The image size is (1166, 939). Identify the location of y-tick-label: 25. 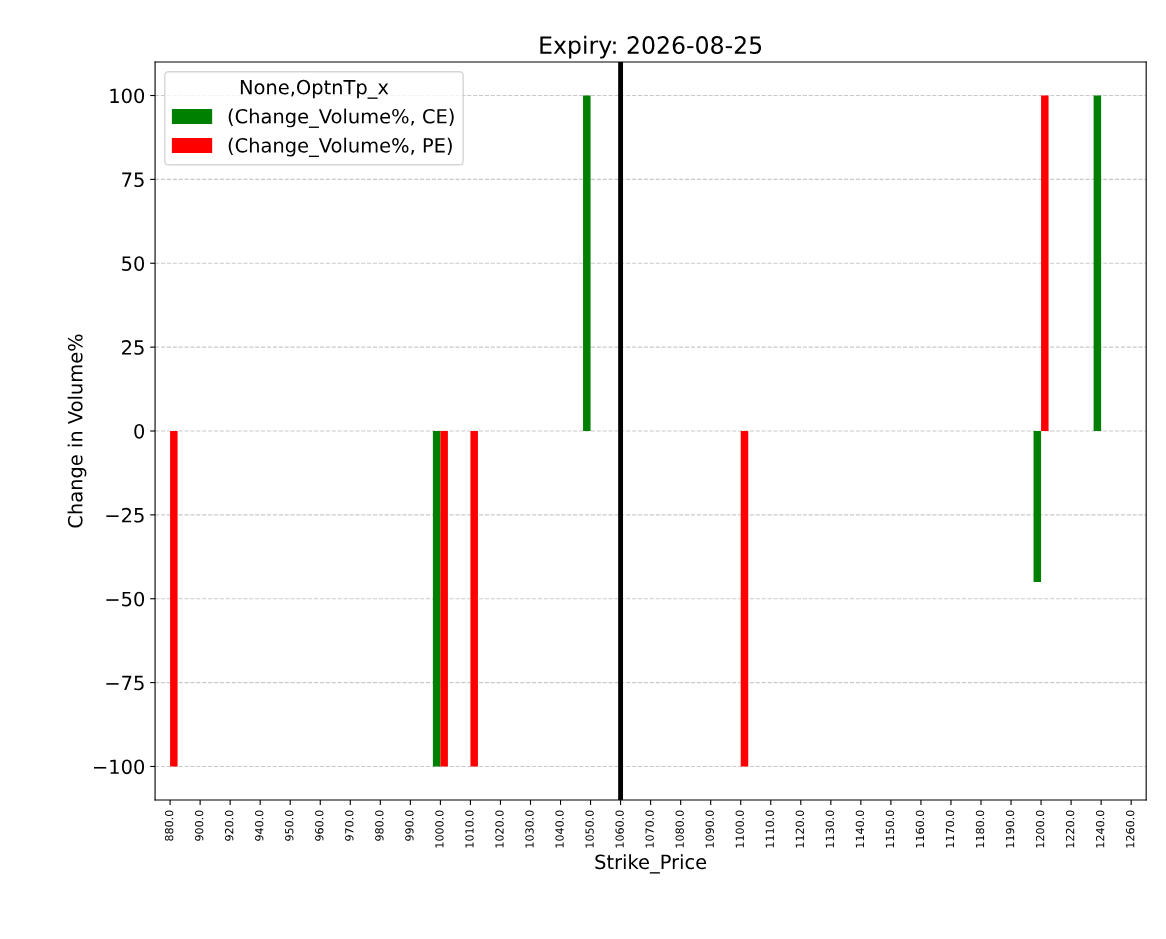
(133, 347).